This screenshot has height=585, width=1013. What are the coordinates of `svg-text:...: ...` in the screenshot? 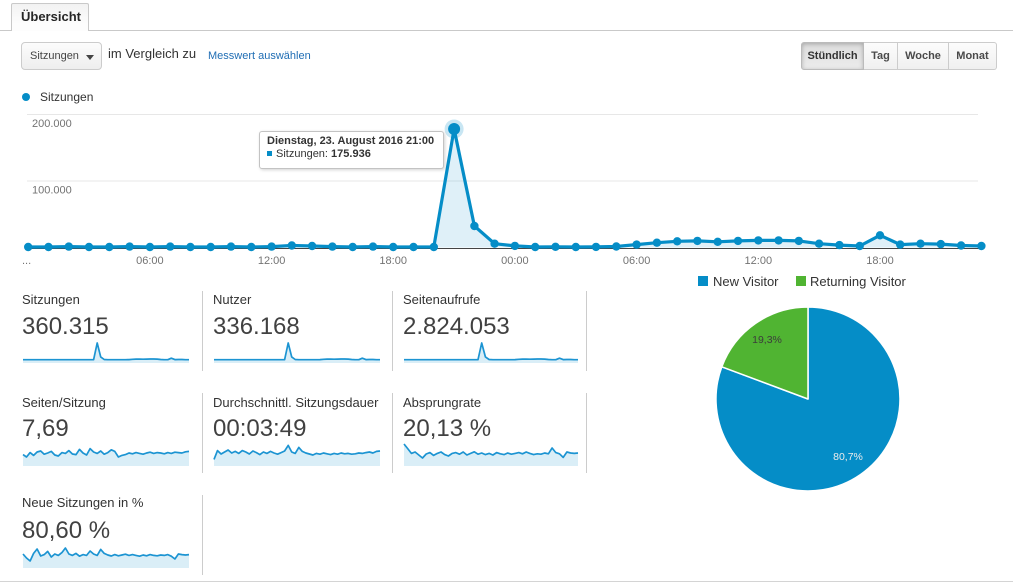 It's located at (26, 261).